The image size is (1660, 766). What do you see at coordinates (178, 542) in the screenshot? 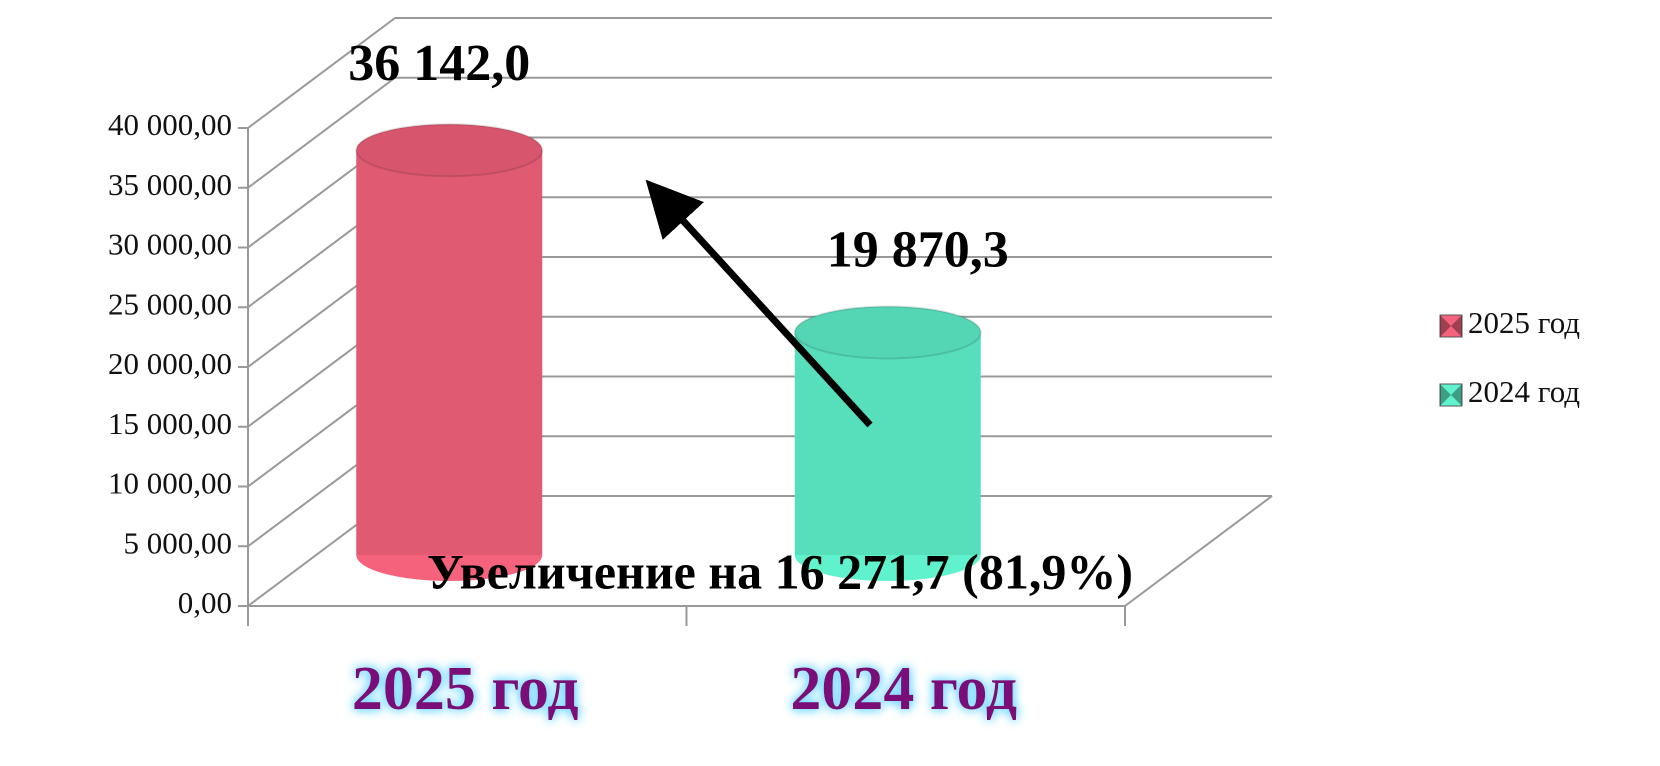
I see `y-tick-label: 5 000,00` at bounding box center [178, 542].